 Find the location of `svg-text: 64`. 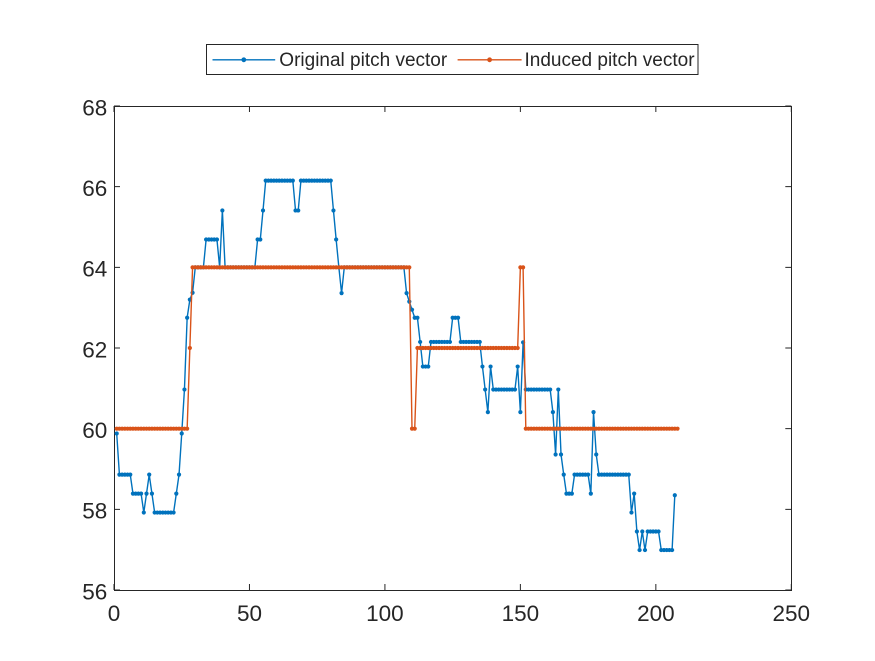

svg-text: 64 is located at coordinates (94, 269).